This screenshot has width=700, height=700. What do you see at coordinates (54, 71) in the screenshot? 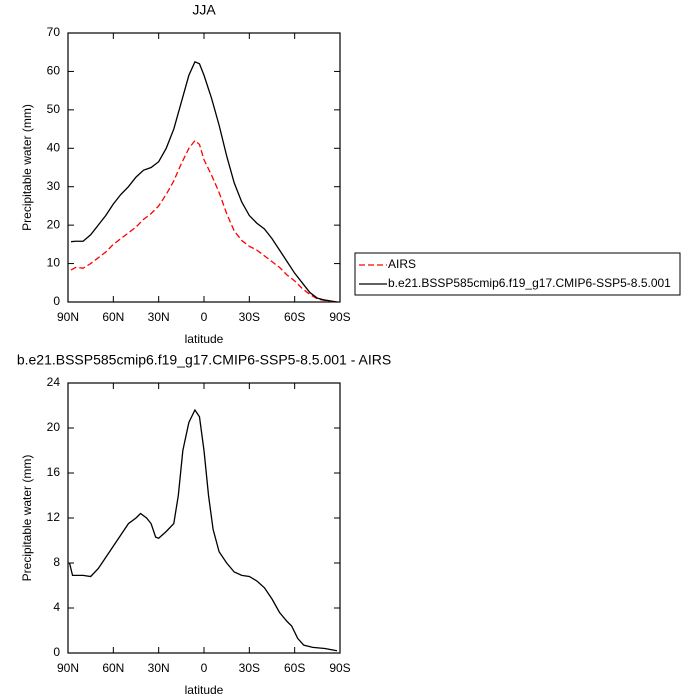
I see `y-tick-label: 60` at bounding box center [54, 71].